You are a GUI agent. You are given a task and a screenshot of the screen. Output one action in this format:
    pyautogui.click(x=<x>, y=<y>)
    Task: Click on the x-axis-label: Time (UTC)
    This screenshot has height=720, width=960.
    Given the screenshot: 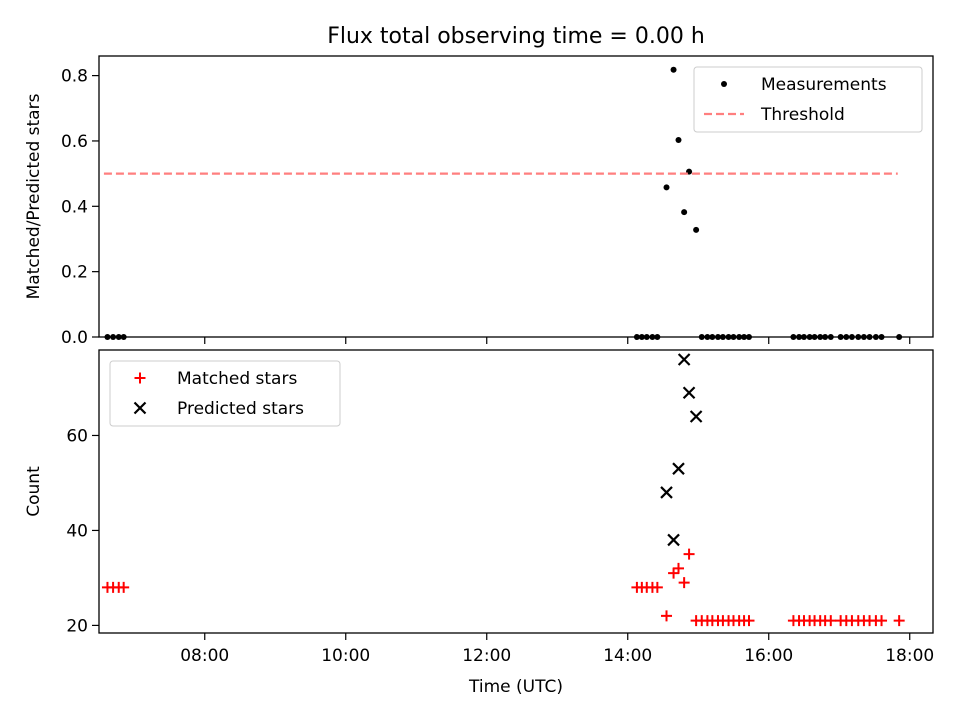 What is the action you would take?
    pyautogui.click(x=515, y=687)
    